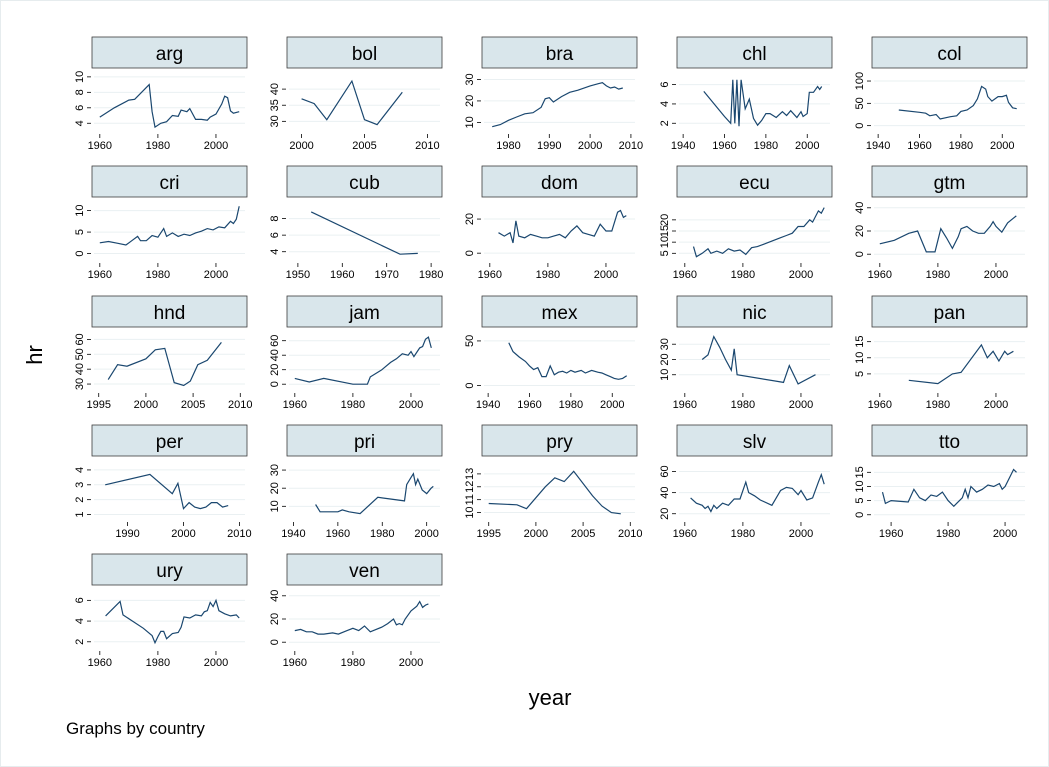 This screenshot has width=1049, height=767. I want to click on panel-title: ven, so click(364, 571).